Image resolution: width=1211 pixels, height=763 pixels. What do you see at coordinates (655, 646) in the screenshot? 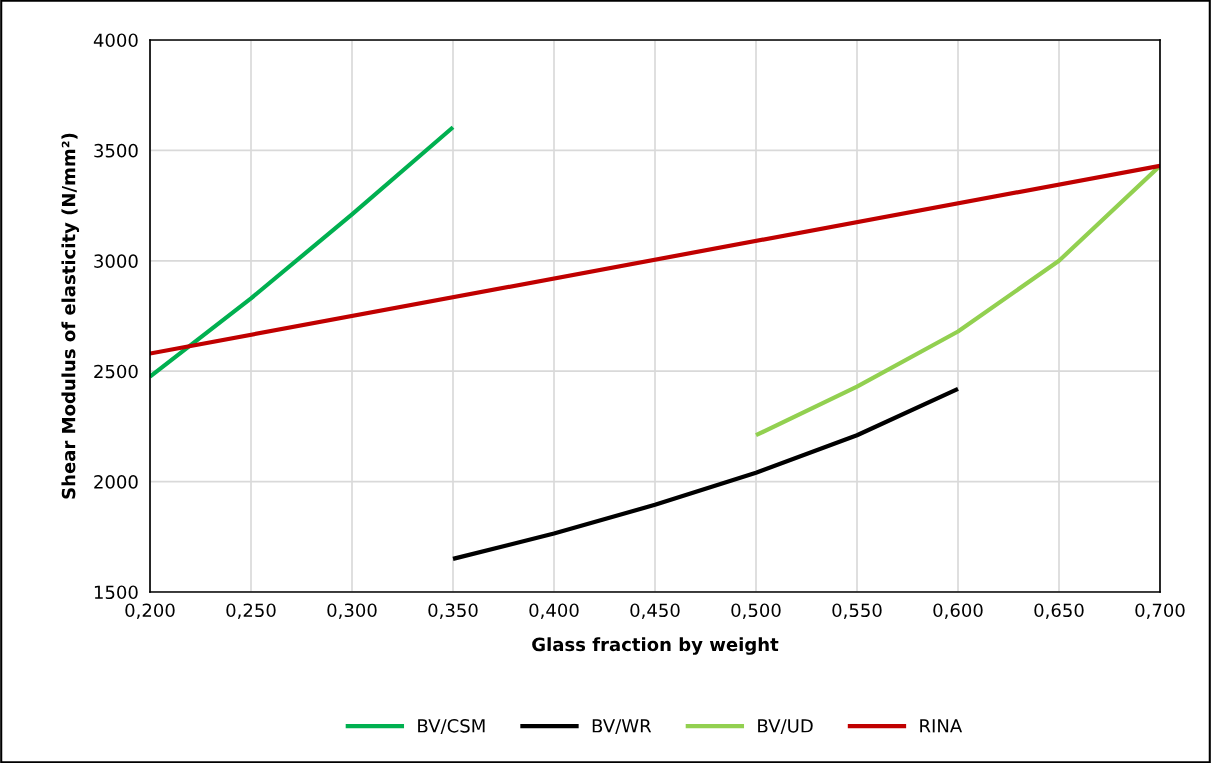
I see `x-axis-title: Glass fraction by weight` at bounding box center [655, 646].